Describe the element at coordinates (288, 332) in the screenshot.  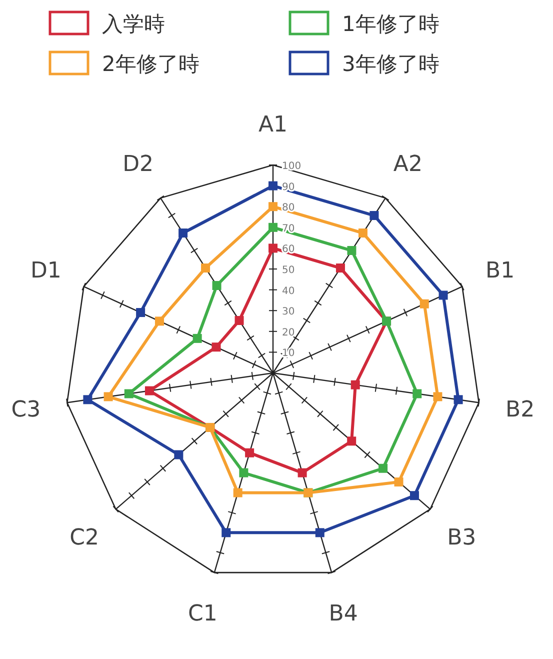
I see `y-tick-label: 20` at that location.